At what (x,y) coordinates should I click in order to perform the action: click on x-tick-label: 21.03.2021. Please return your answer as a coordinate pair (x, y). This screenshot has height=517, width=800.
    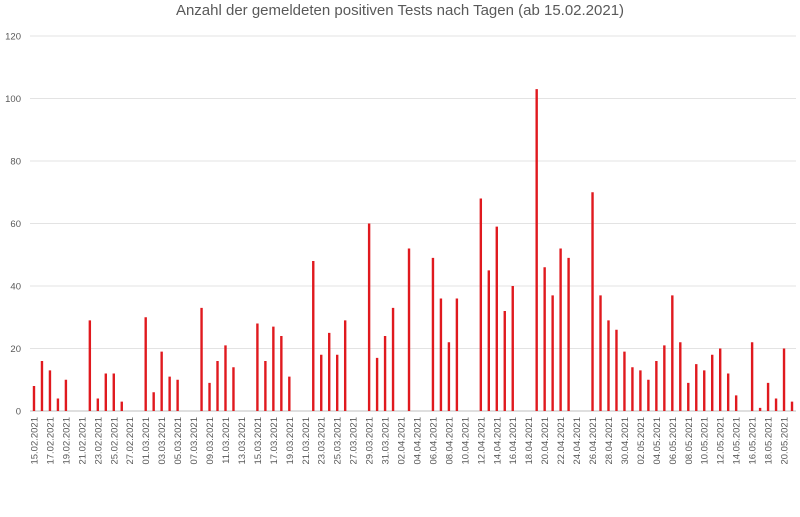
    Looking at the image, I should click on (306, 441).